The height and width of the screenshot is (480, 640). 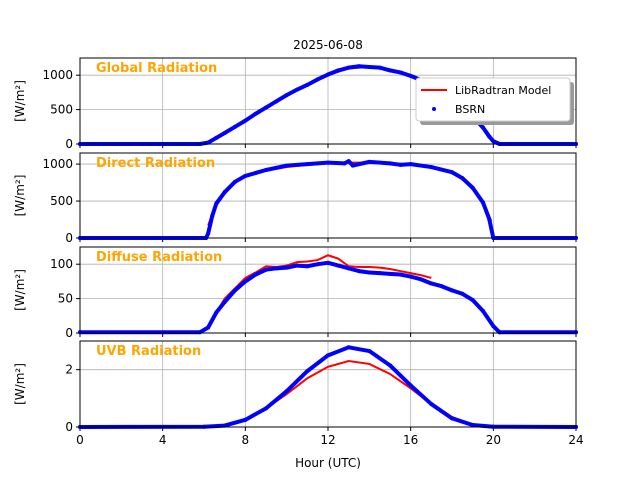 What do you see at coordinates (159, 257) in the screenshot?
I see `panel-title: Diffuse Radiation` at bounding box center [159, 257].